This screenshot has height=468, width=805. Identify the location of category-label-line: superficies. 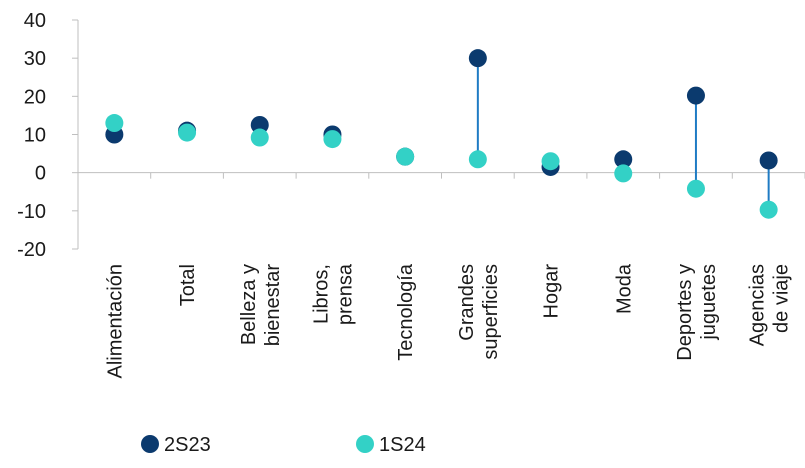
(491, 312).